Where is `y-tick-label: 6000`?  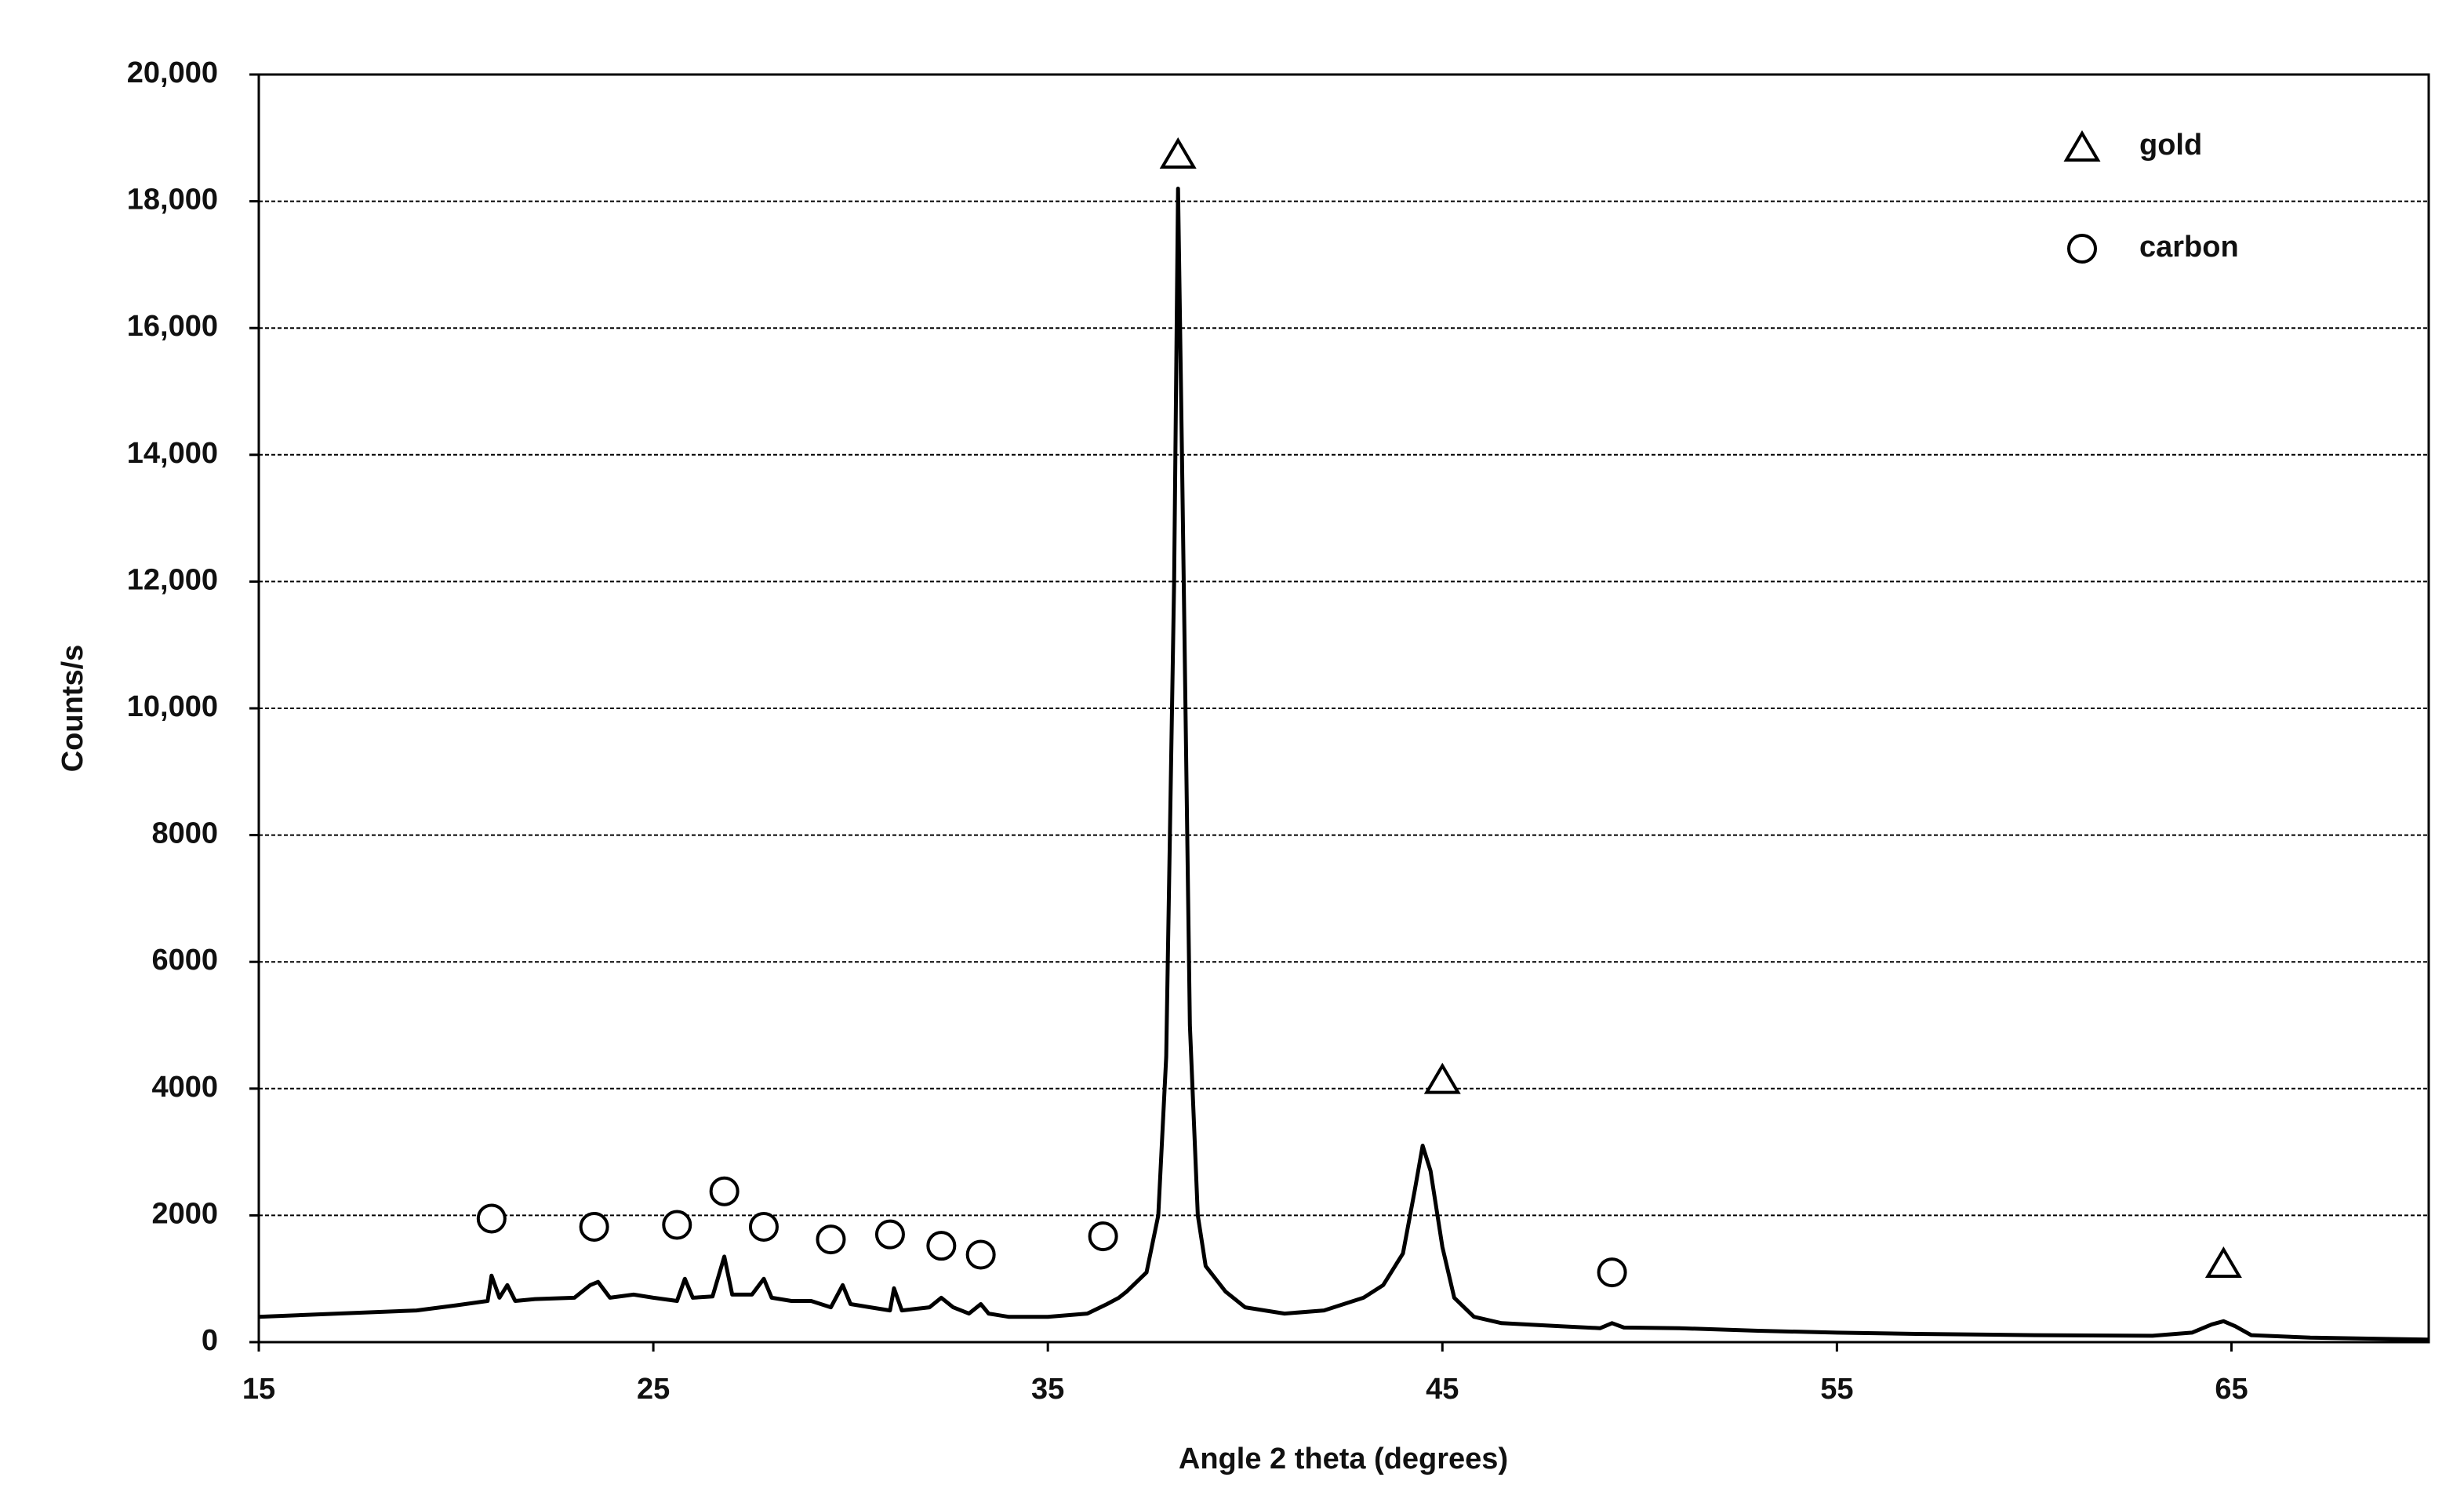 y-tick-label: 6000 is located at coordinates (184, 961).